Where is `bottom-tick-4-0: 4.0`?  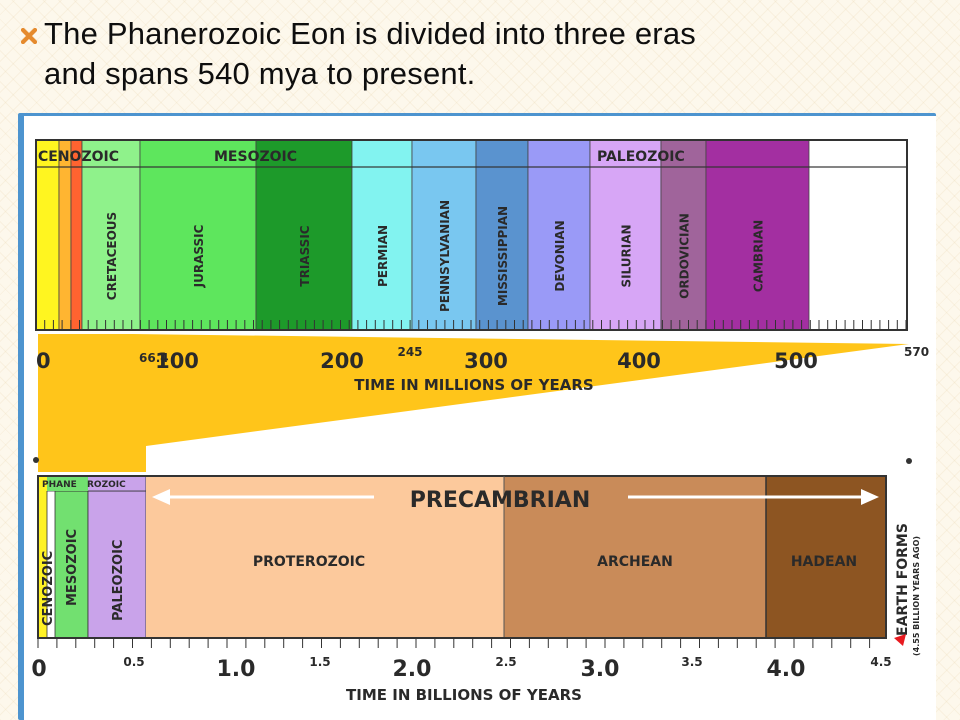
bottom-tick-4-0: 4.0 is located at coordinates (786, 669).